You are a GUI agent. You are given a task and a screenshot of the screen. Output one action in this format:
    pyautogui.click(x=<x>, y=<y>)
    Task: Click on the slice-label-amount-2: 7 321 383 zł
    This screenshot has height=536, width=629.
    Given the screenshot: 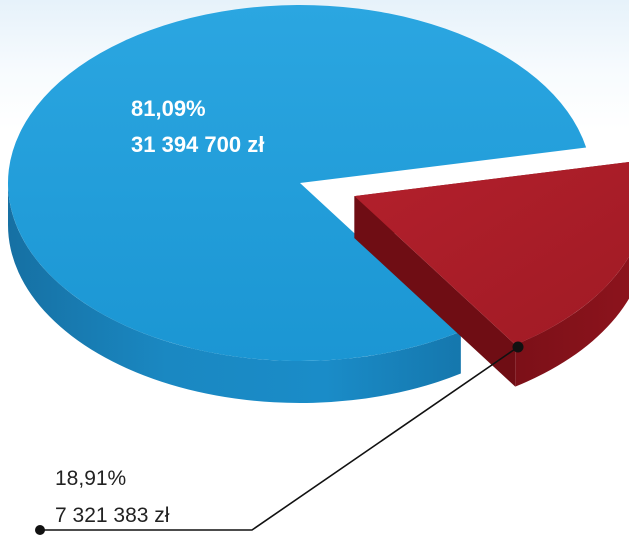 What is the action you would take?
    pyautogui.click(x=112, y=515)
    